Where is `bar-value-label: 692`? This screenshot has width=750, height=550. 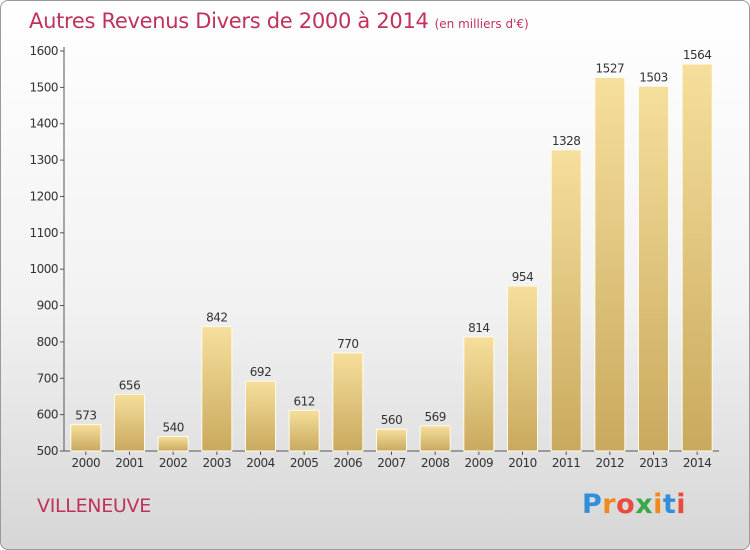
bar-value-label: 692 is located at coordinates (260, 372).